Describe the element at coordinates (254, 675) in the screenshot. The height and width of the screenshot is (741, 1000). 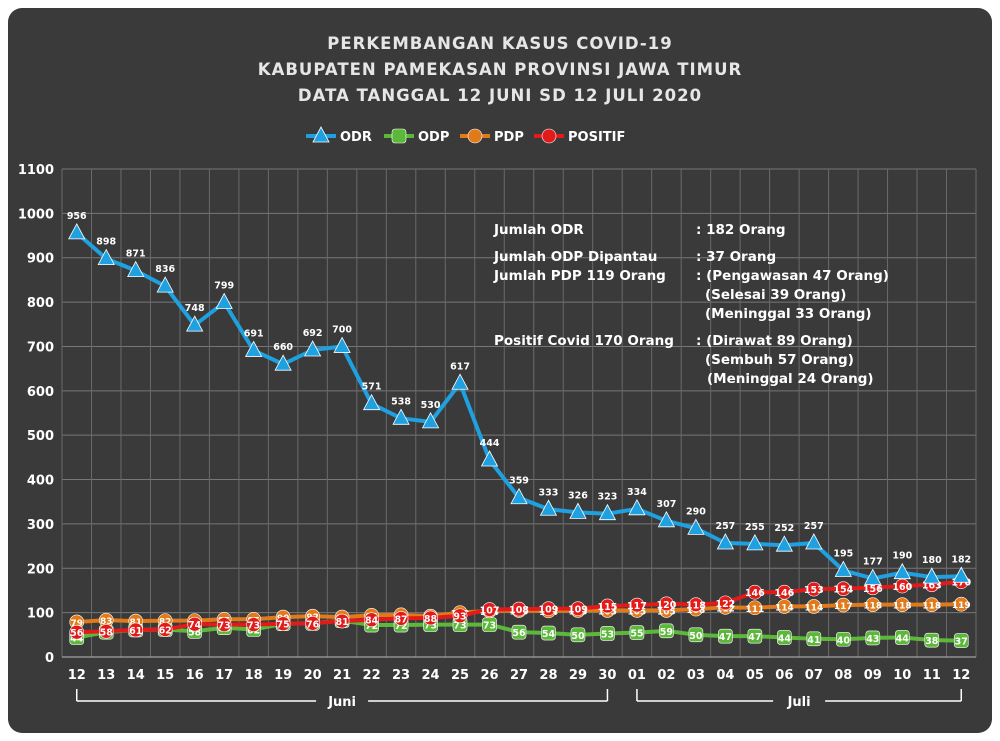
I see `x-tick-label: 18` at that location.